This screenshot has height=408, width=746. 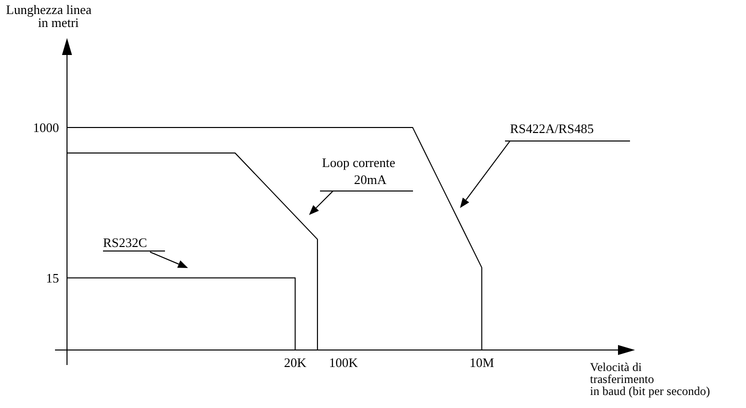 I want to click on text: RS422A/RS485, so click(x=552, y=128).